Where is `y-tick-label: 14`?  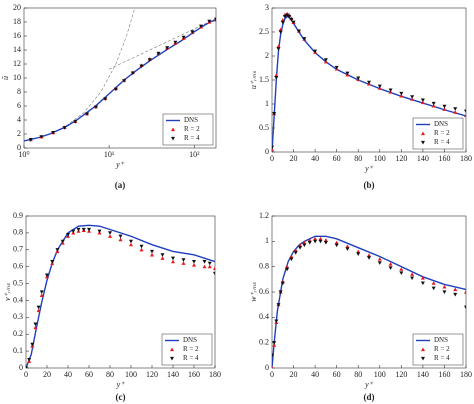
y-tick-label: 14 is located at coordinates (17, 49).